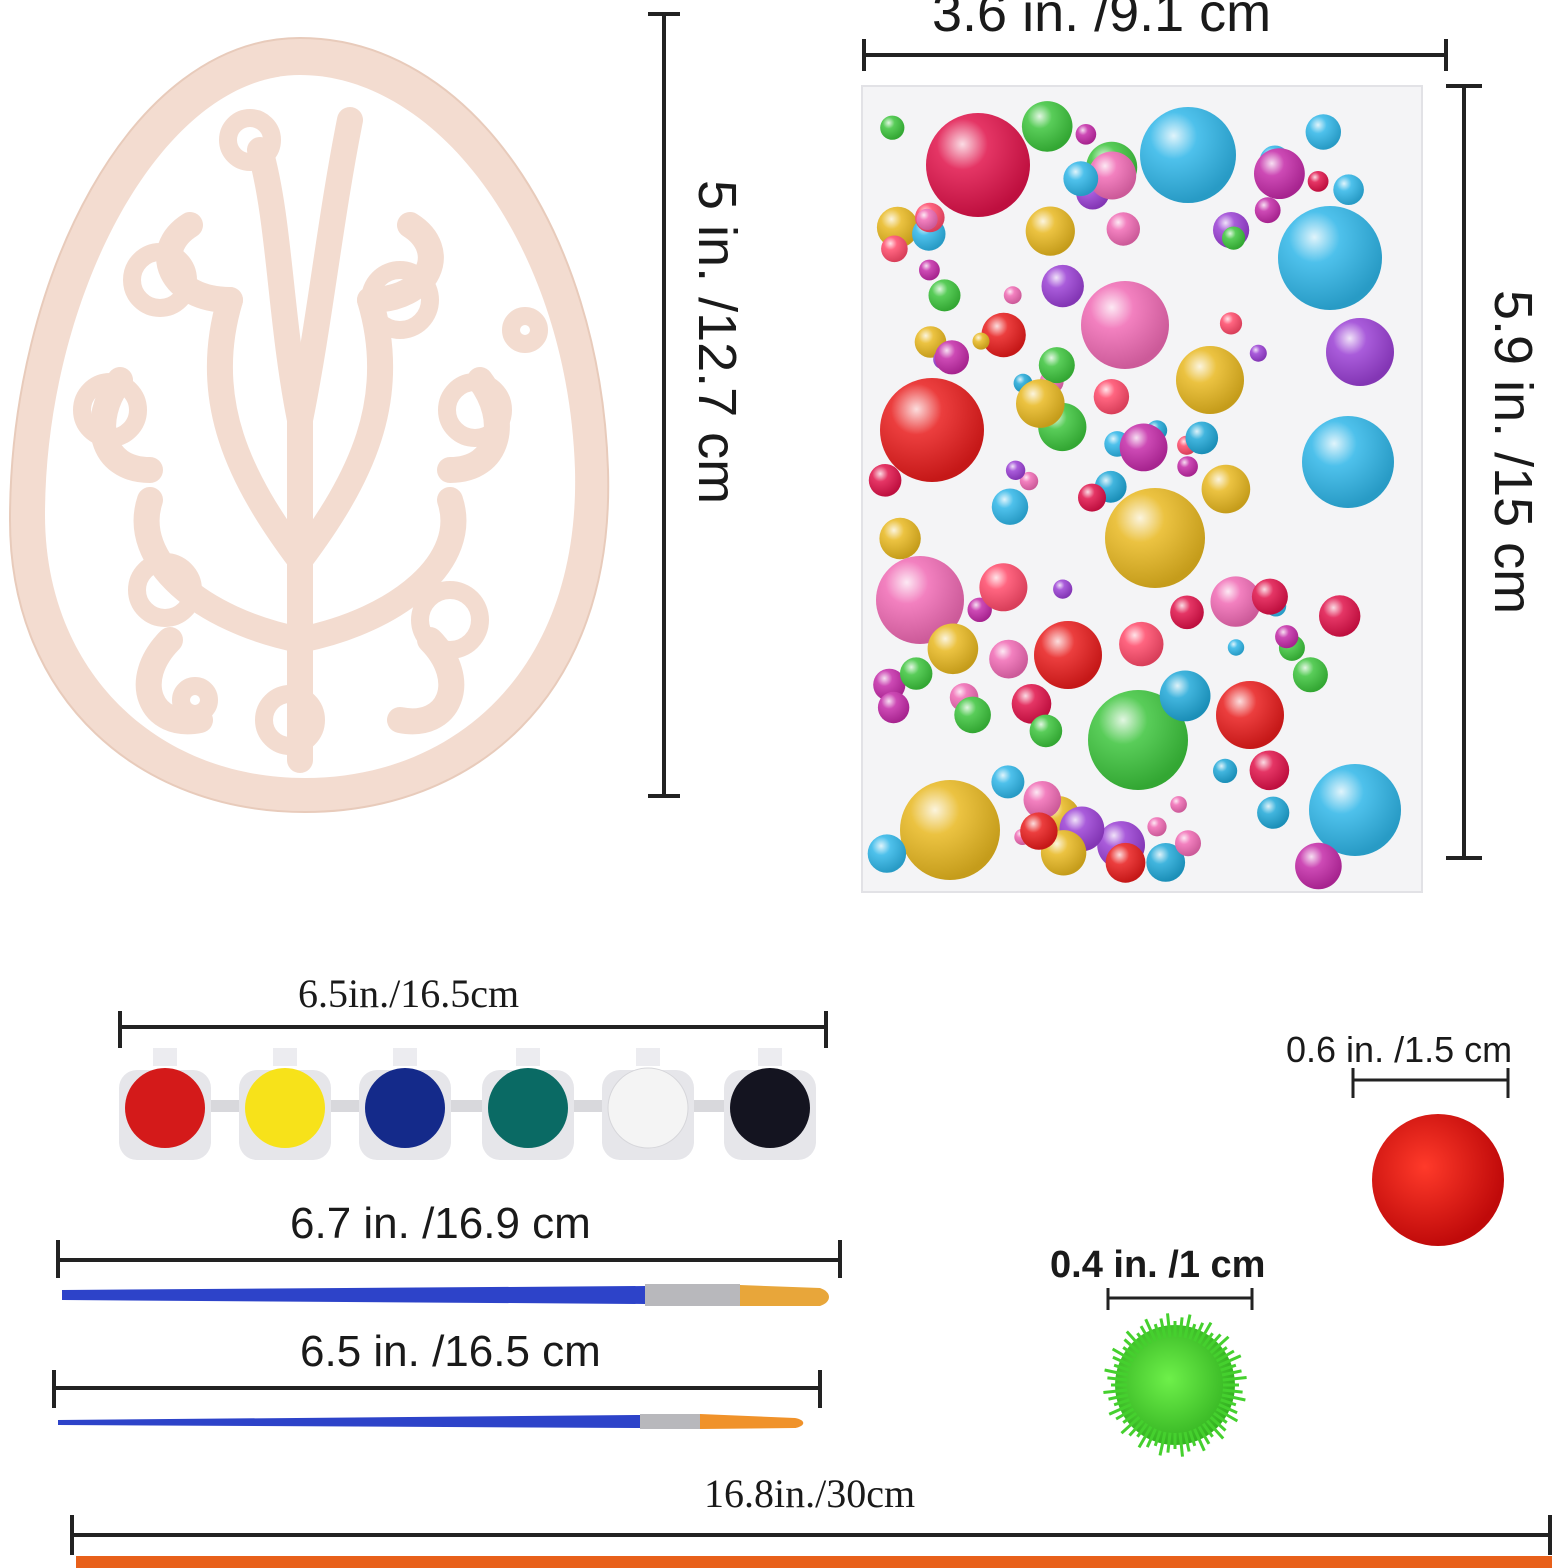  I want to click on sheet-width-label: 3.6 in. /9.1 cm, so click(1102, 21).